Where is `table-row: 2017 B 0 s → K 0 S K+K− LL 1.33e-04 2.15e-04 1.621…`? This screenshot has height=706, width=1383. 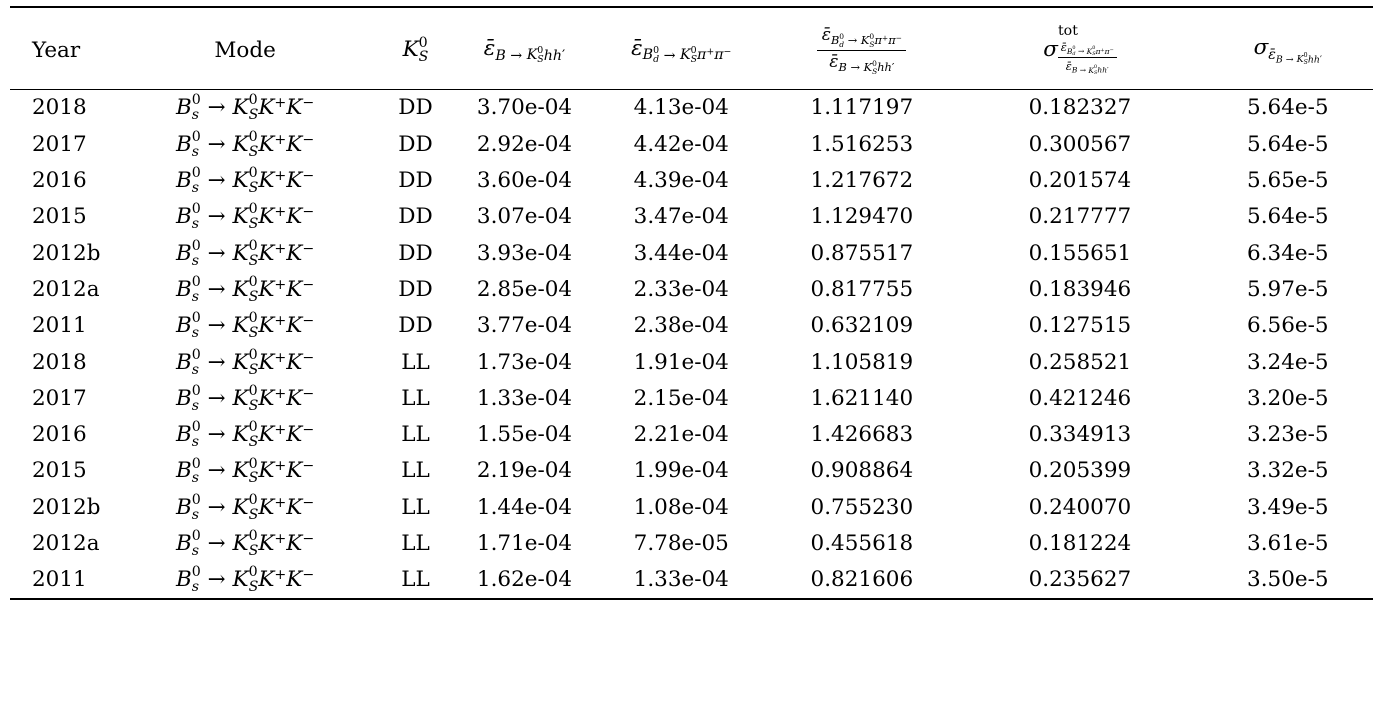 table-row: 2017 B 0 s → K 0 S K+K− LL 1.33e-04 2.15e-04 1.621… is located at coordinates (691, 398).